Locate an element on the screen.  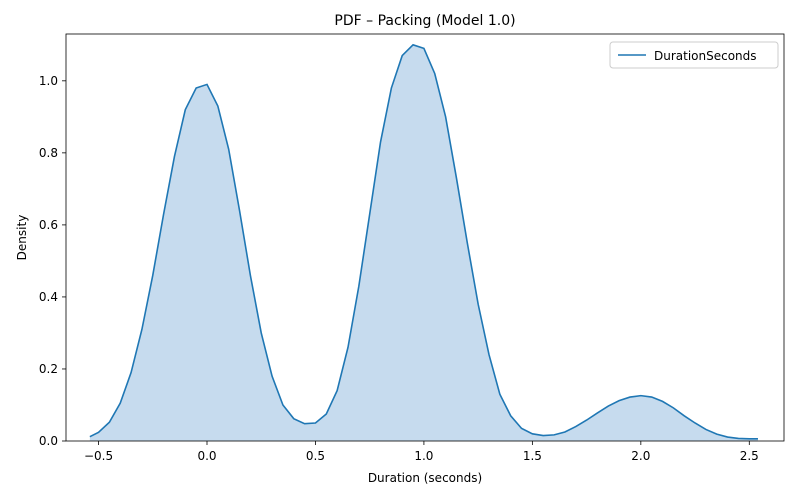
legend: DurationSeconds is located at coordinates (694, 55).